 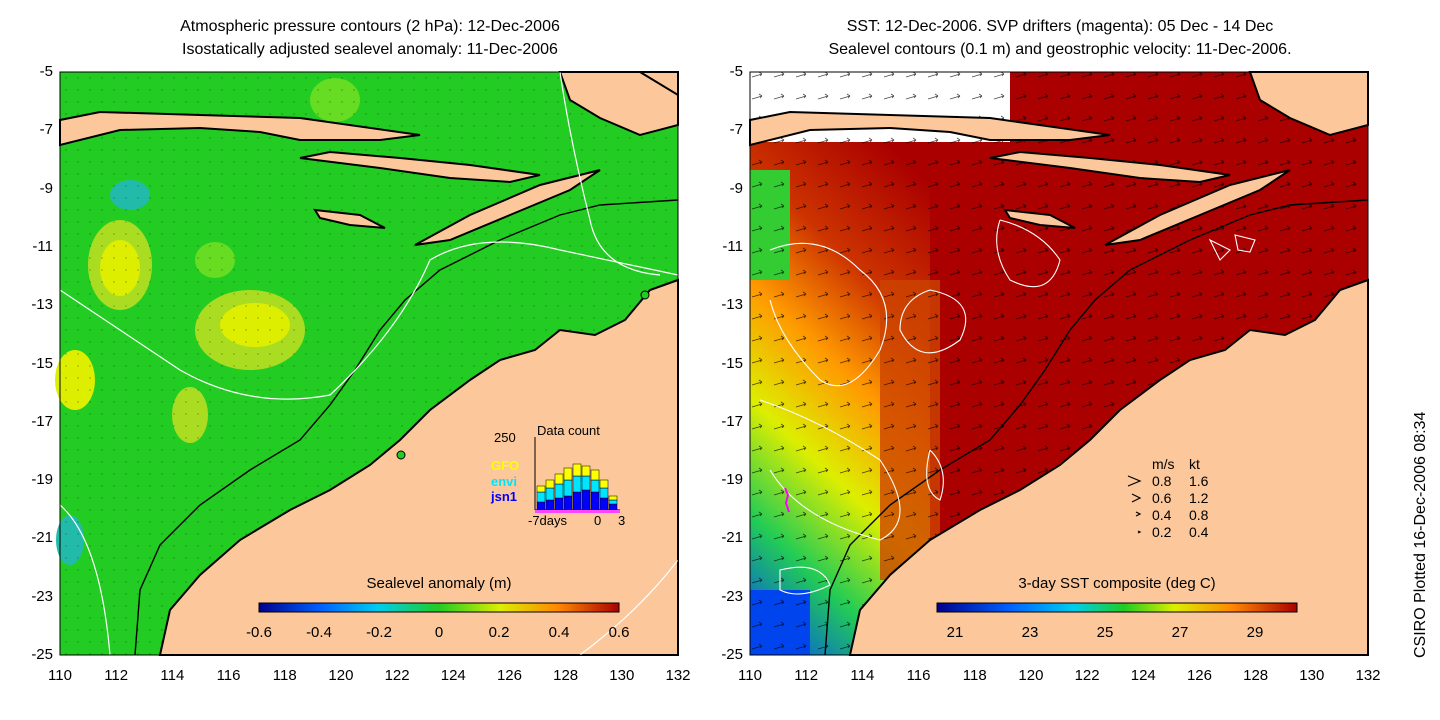 What do you see at coordinates (439, 632) in the screenshot?
I see `sla-colorbar-tick: 0` at bounding box center [439, 632].